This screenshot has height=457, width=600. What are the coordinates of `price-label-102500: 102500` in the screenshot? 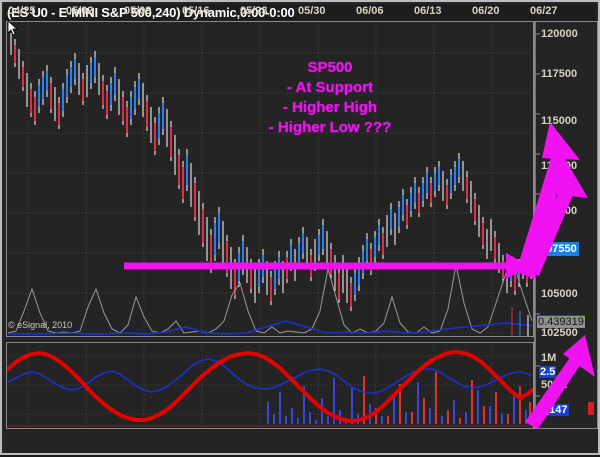 It's located at (559, 333).